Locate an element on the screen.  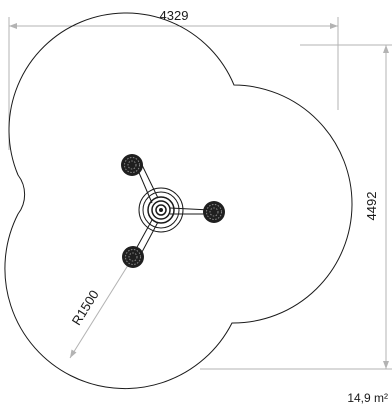
radius-label: R1500 is located at coordinates (85, 307).